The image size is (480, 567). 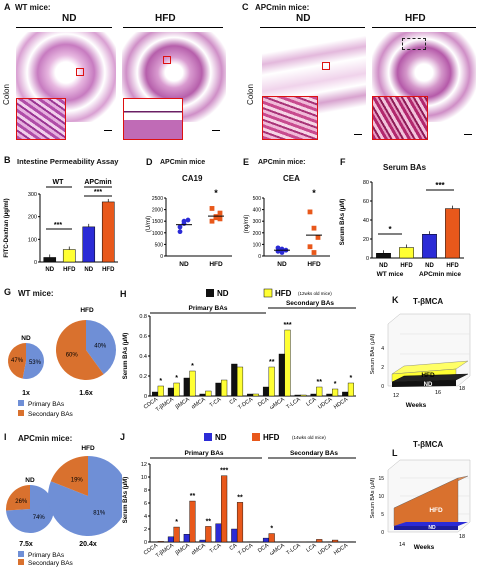 I want to click on panel-k-nd-top, so click(x=430, y=378).